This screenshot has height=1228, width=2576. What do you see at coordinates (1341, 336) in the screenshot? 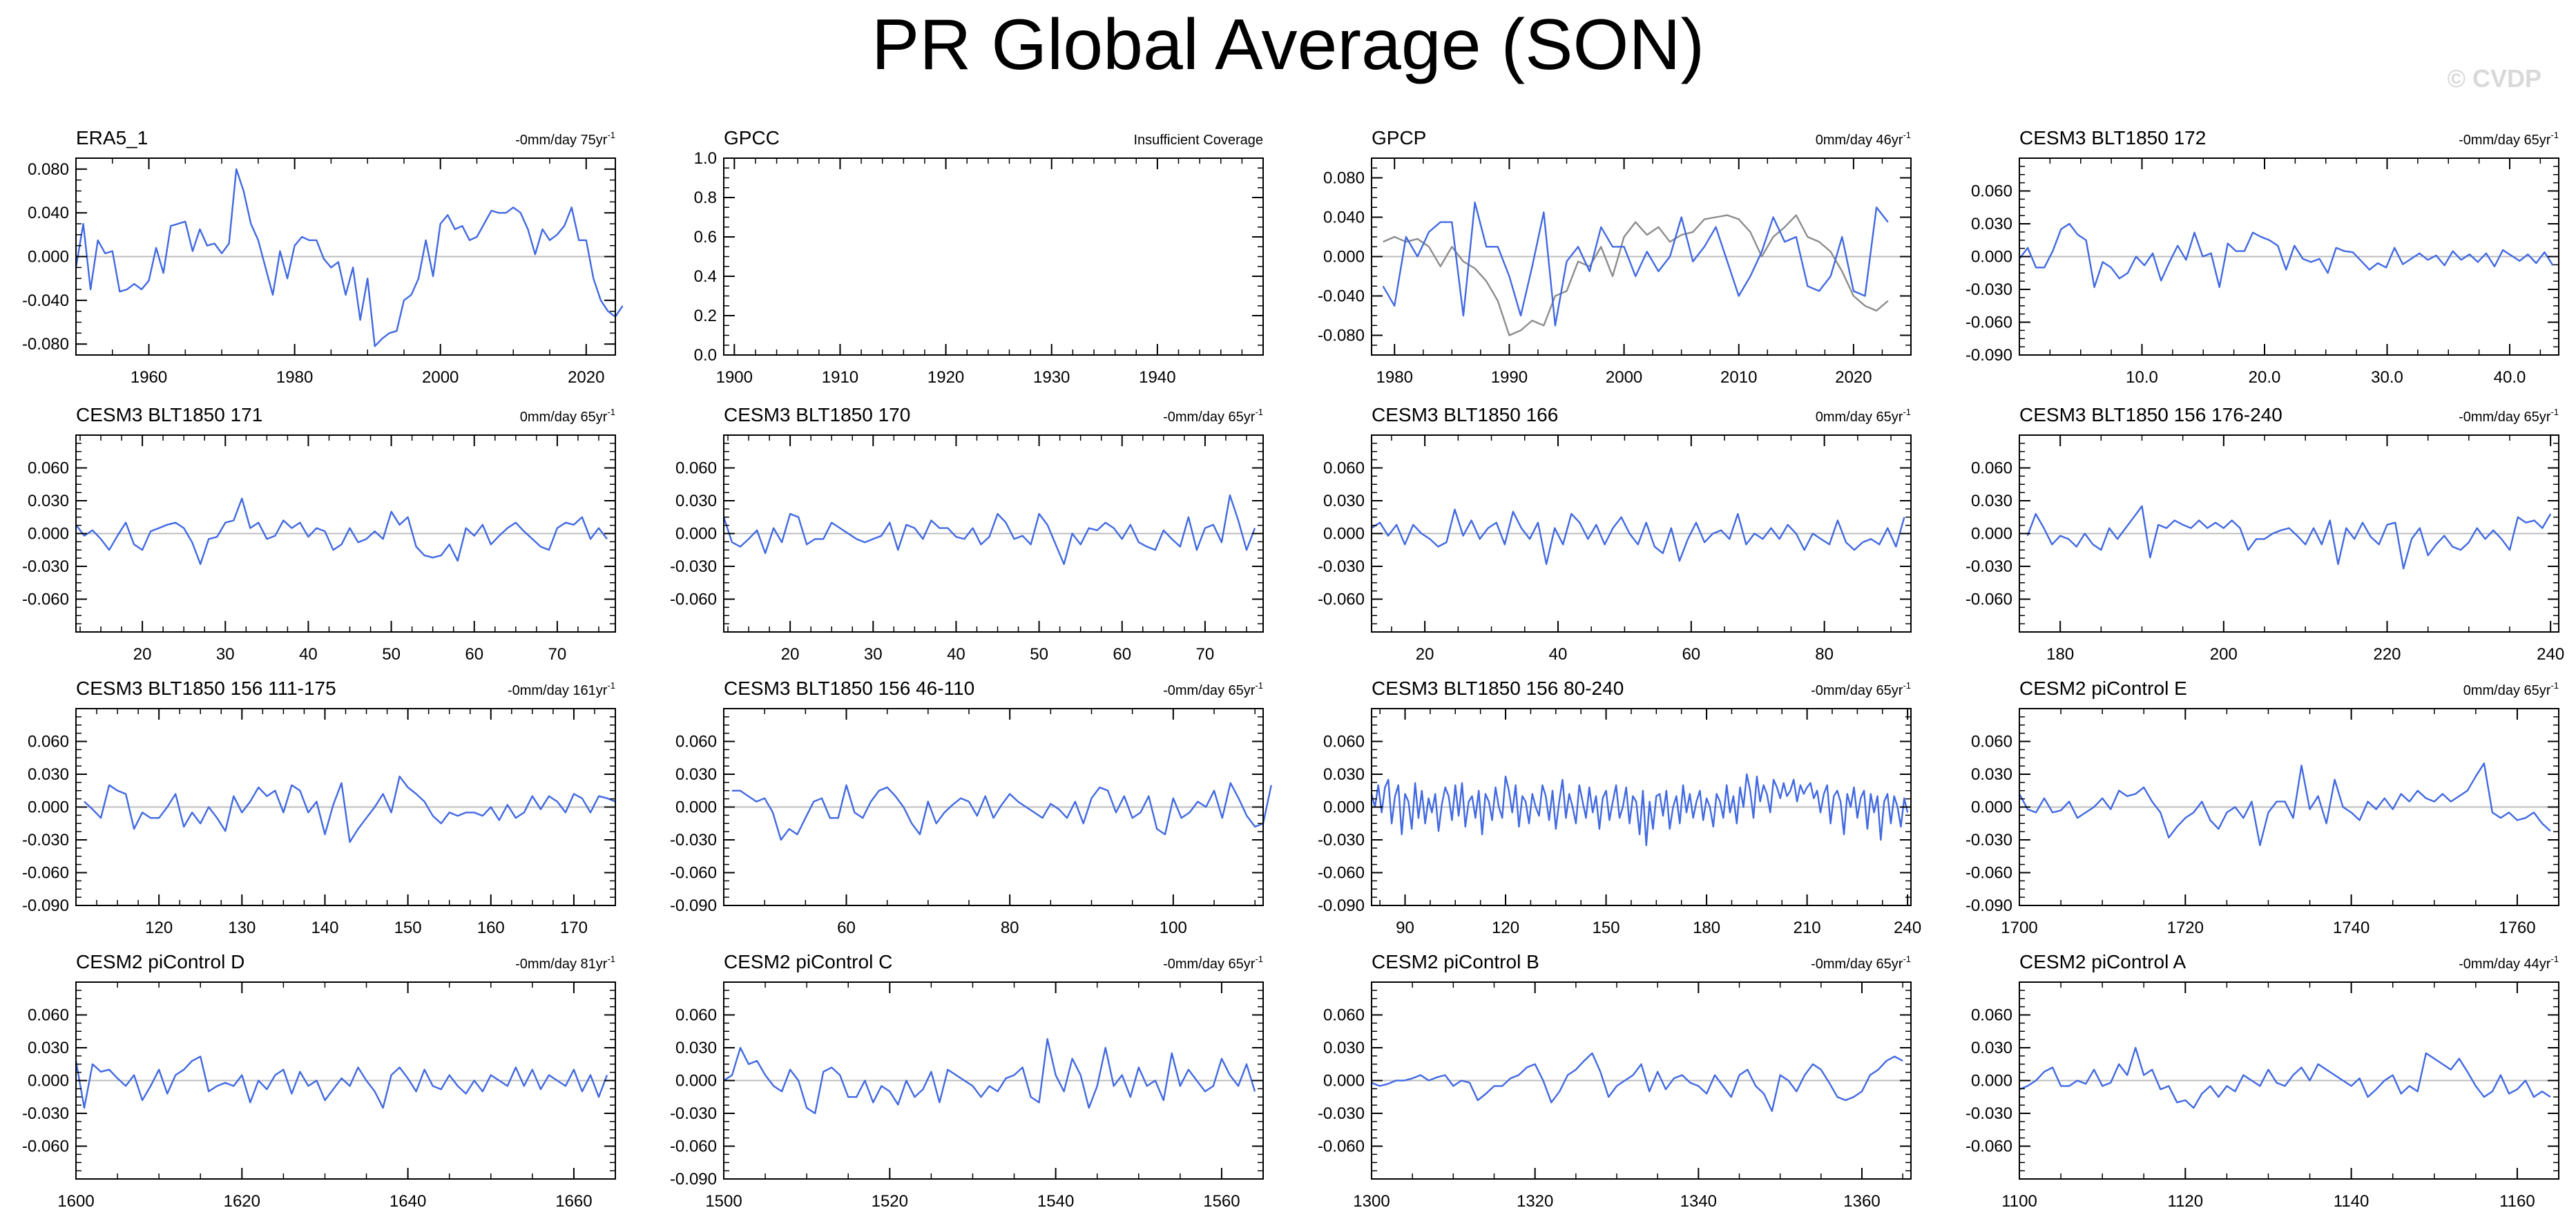
I see `y-tick-label: -0.080` at bounding box center [1341, 336].